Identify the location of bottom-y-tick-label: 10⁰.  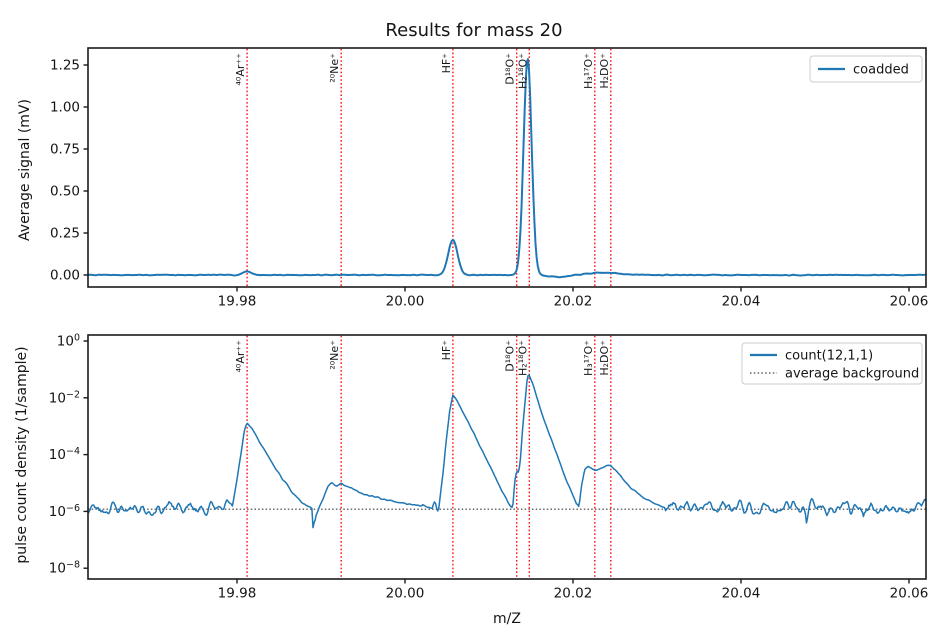
(68, 341).